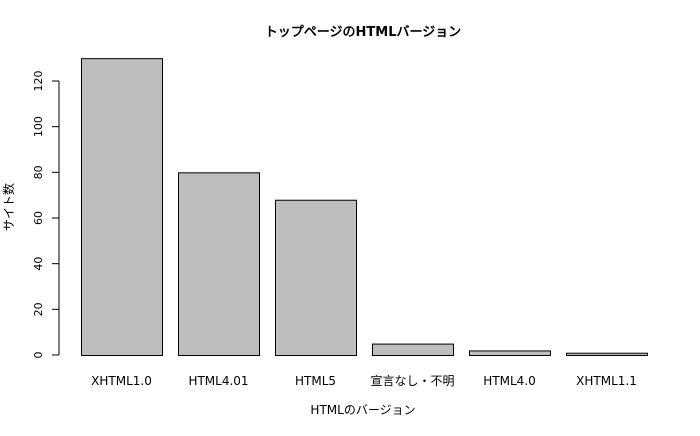  I want to click on x-tick-label: HTML5, so click(315, 381).